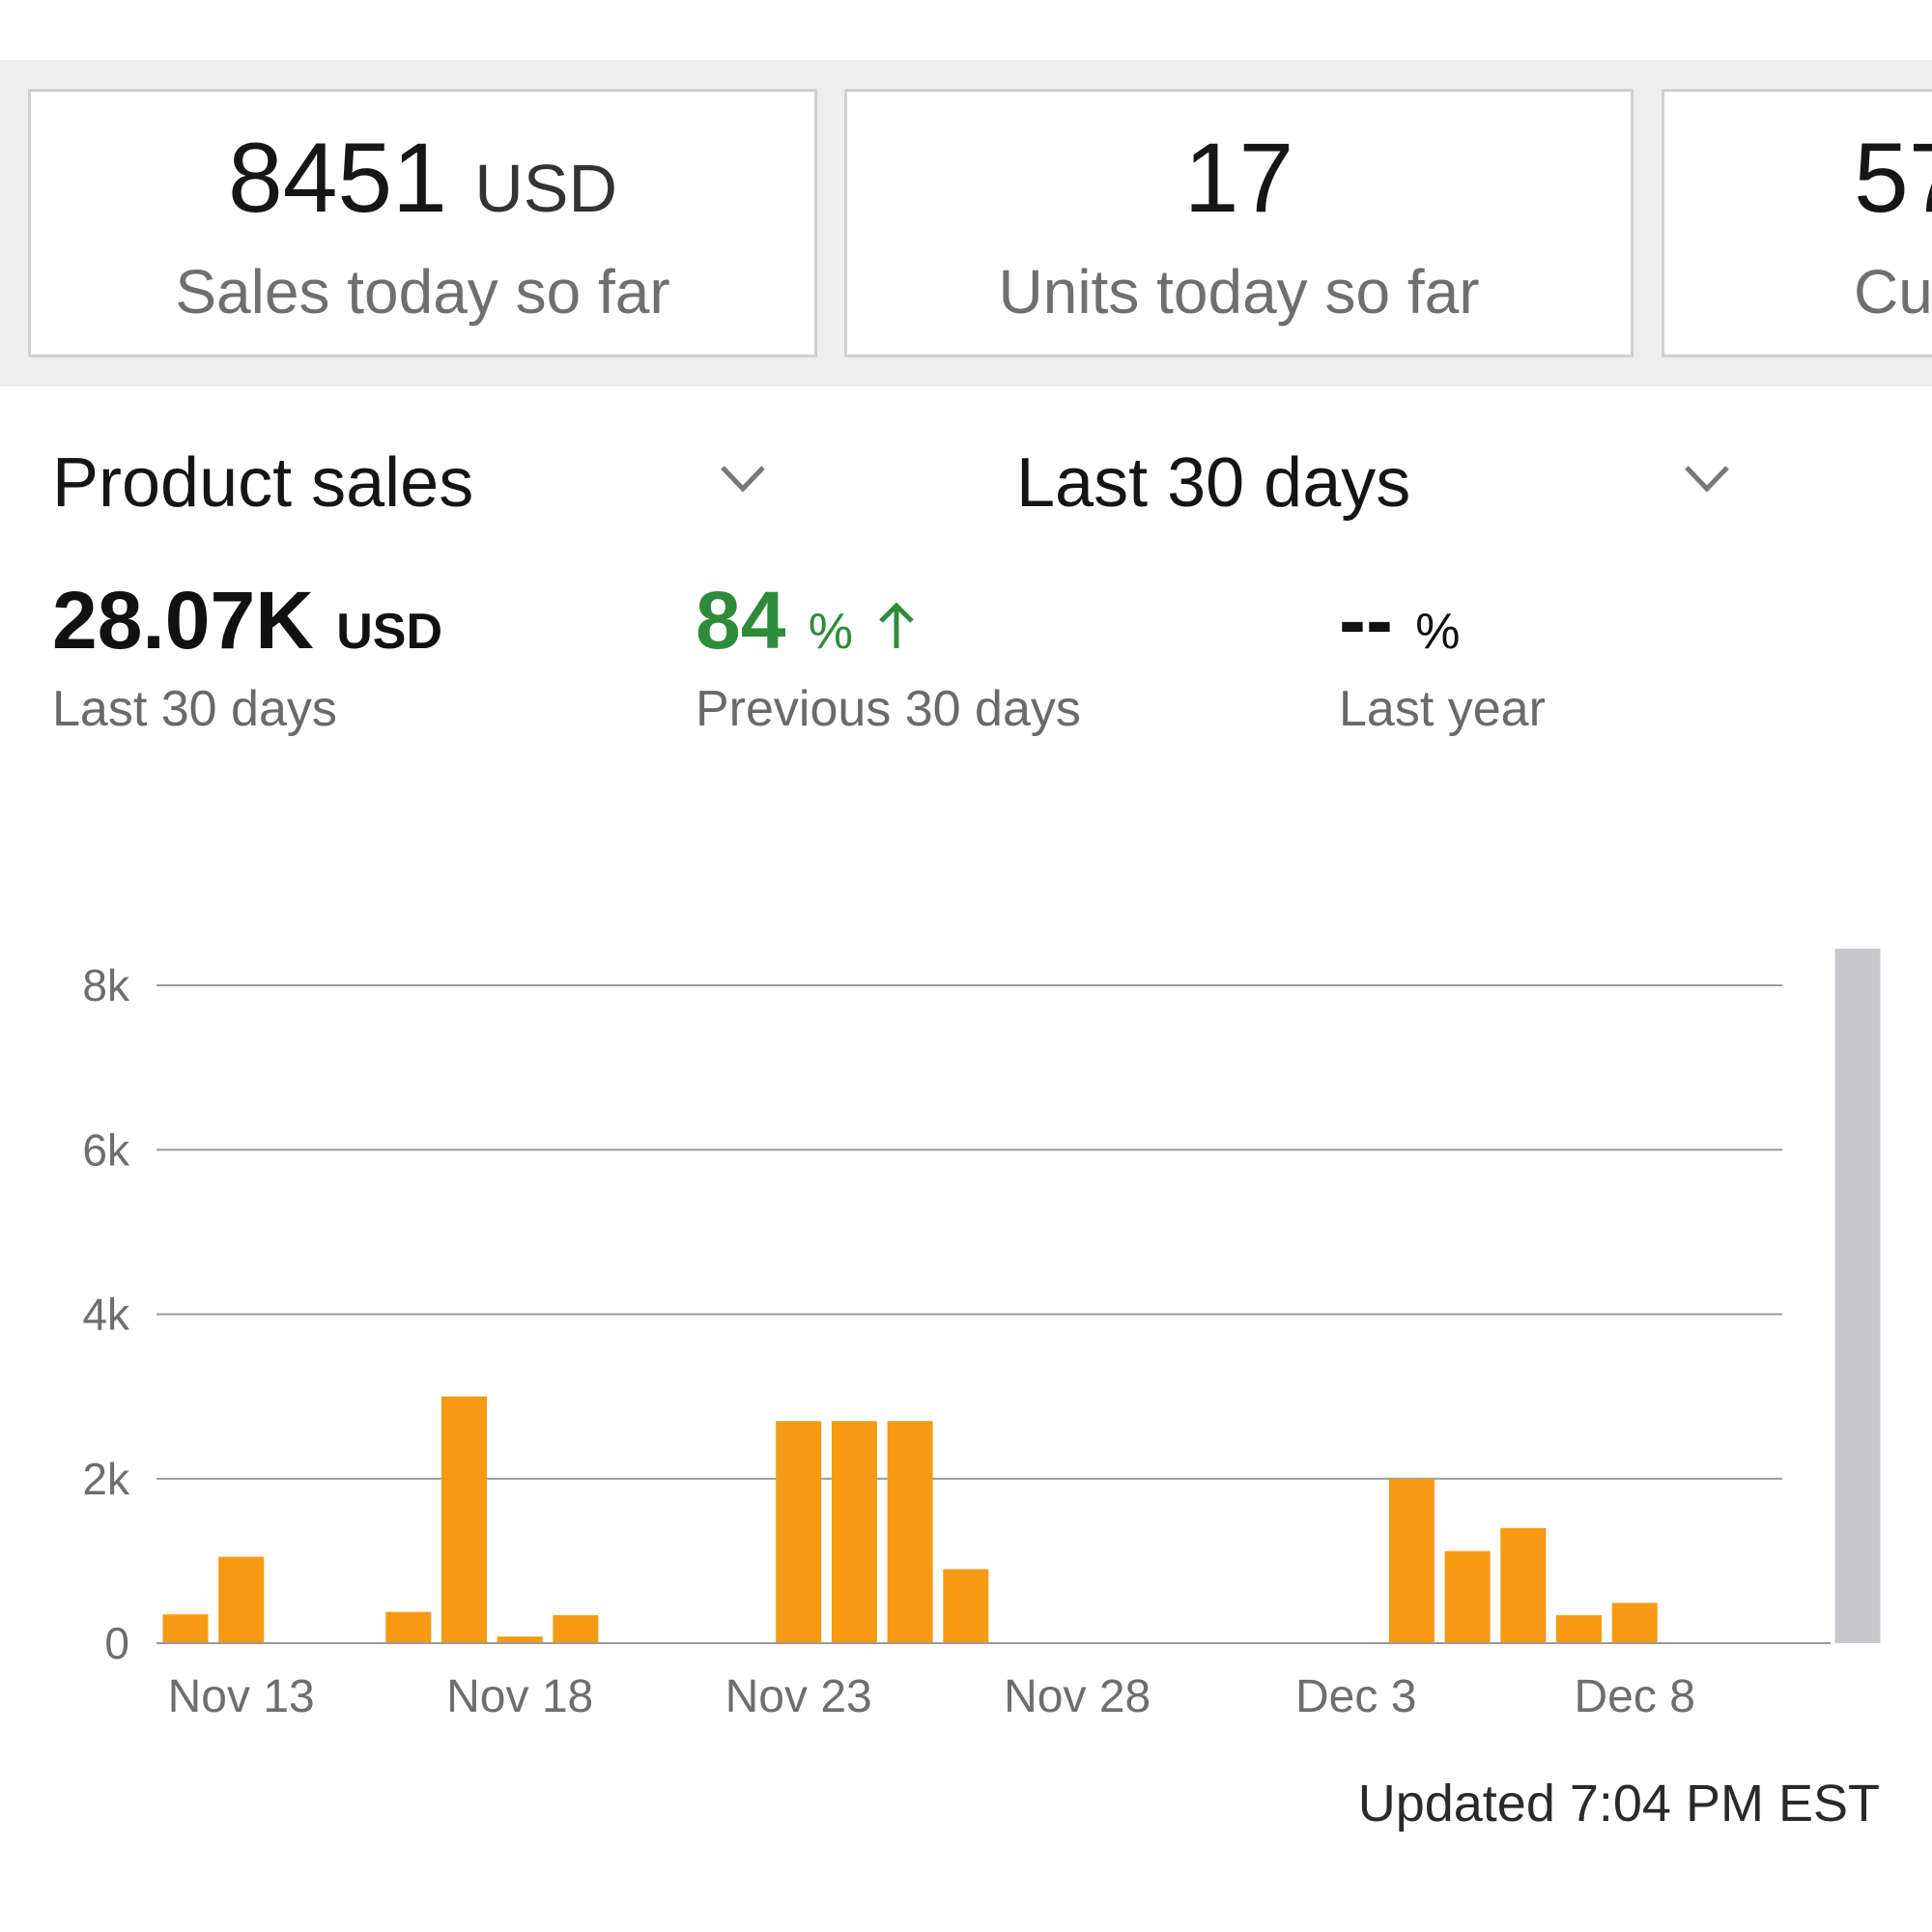 The width and height of the screenshot is (1932, 1932). I want to click on sales-today-card: 8451 USD Sales today so far, so click(422, 223).